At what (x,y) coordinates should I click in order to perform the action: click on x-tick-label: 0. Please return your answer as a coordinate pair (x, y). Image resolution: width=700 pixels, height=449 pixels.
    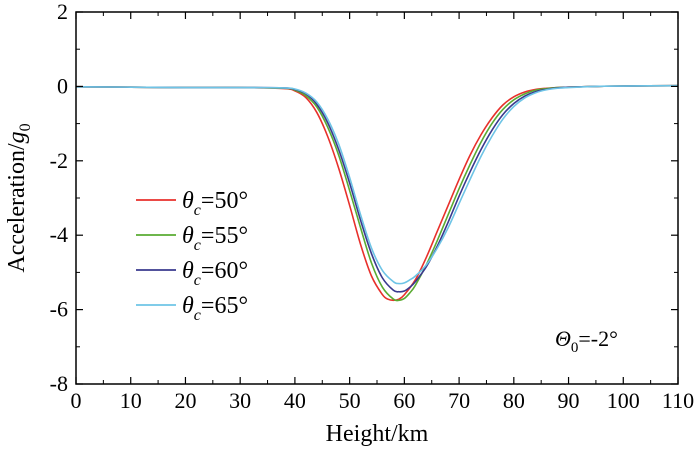
    Looking at the image, I should click on (76, 400).